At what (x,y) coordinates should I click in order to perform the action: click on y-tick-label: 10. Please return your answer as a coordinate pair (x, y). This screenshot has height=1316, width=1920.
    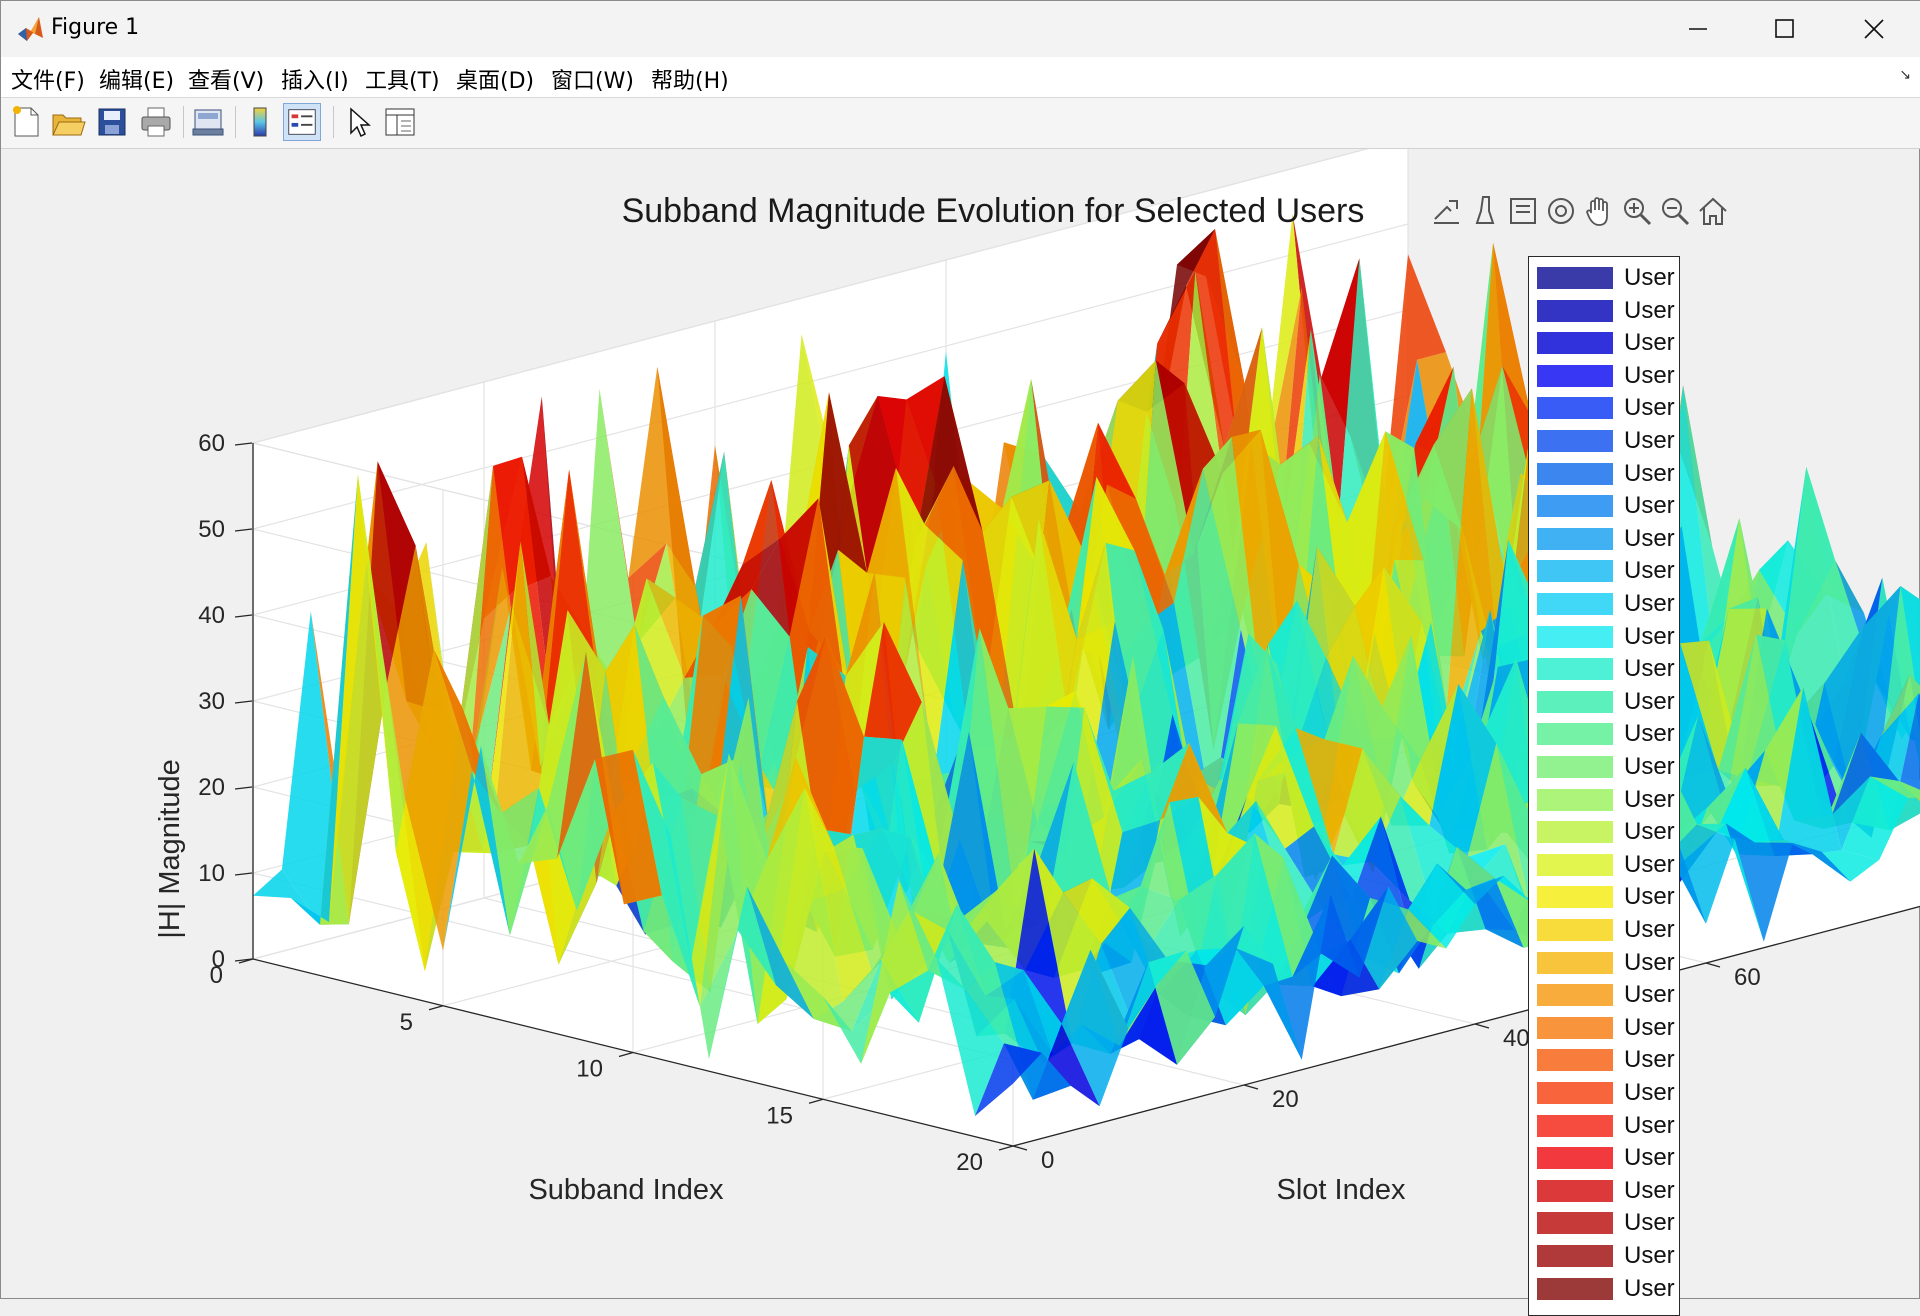
    Looking at the image, I should click on (589, 1069).